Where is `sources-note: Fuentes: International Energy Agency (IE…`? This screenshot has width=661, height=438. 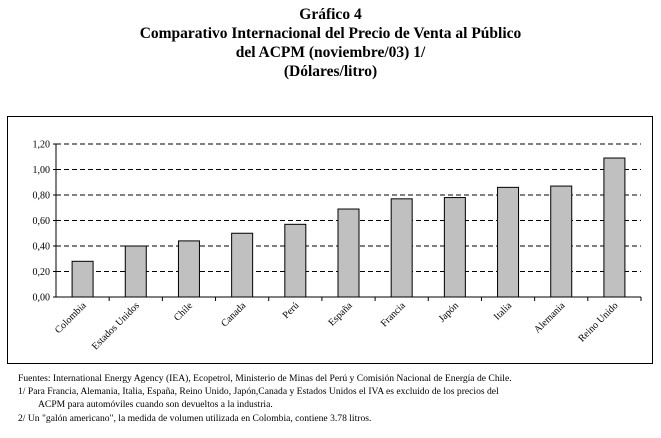 sources-note: Fuentes: International Energy Agency (IE… is located at coordinates (265, 378).